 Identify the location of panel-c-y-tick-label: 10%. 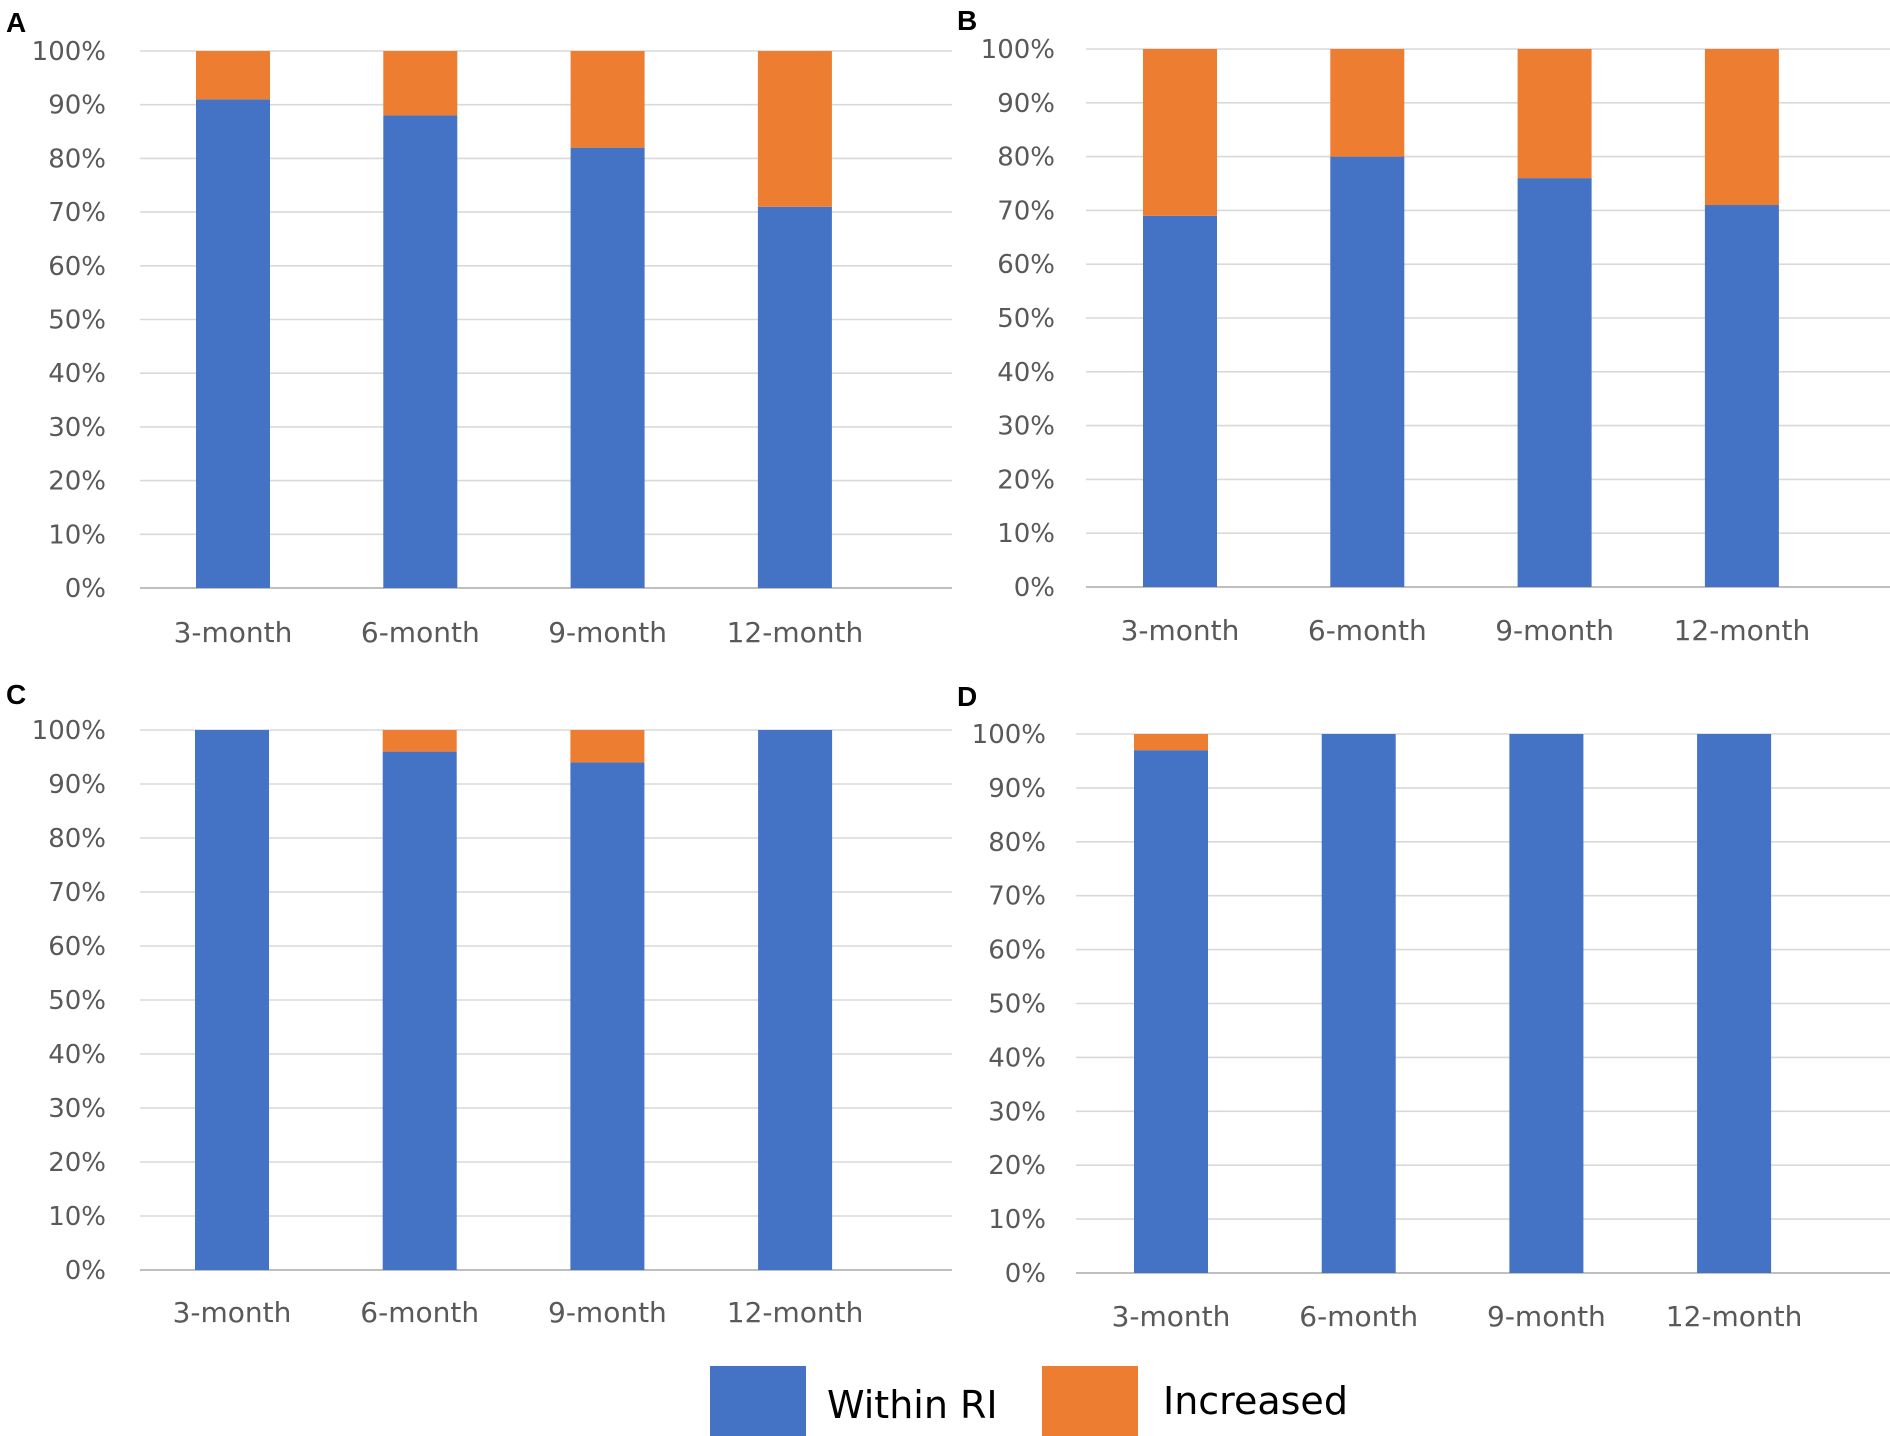
(77, 1217).